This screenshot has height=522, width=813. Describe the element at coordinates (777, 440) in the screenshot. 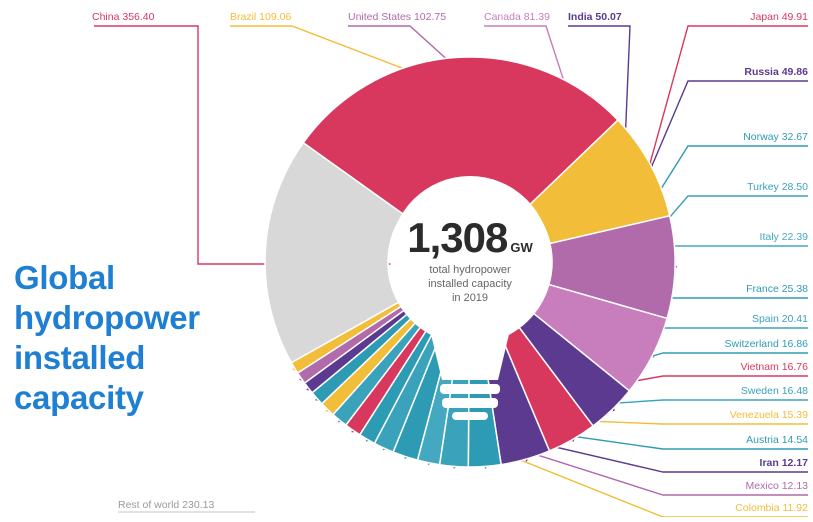

I see `slice-label-austria: Austria 14.54` at that location.